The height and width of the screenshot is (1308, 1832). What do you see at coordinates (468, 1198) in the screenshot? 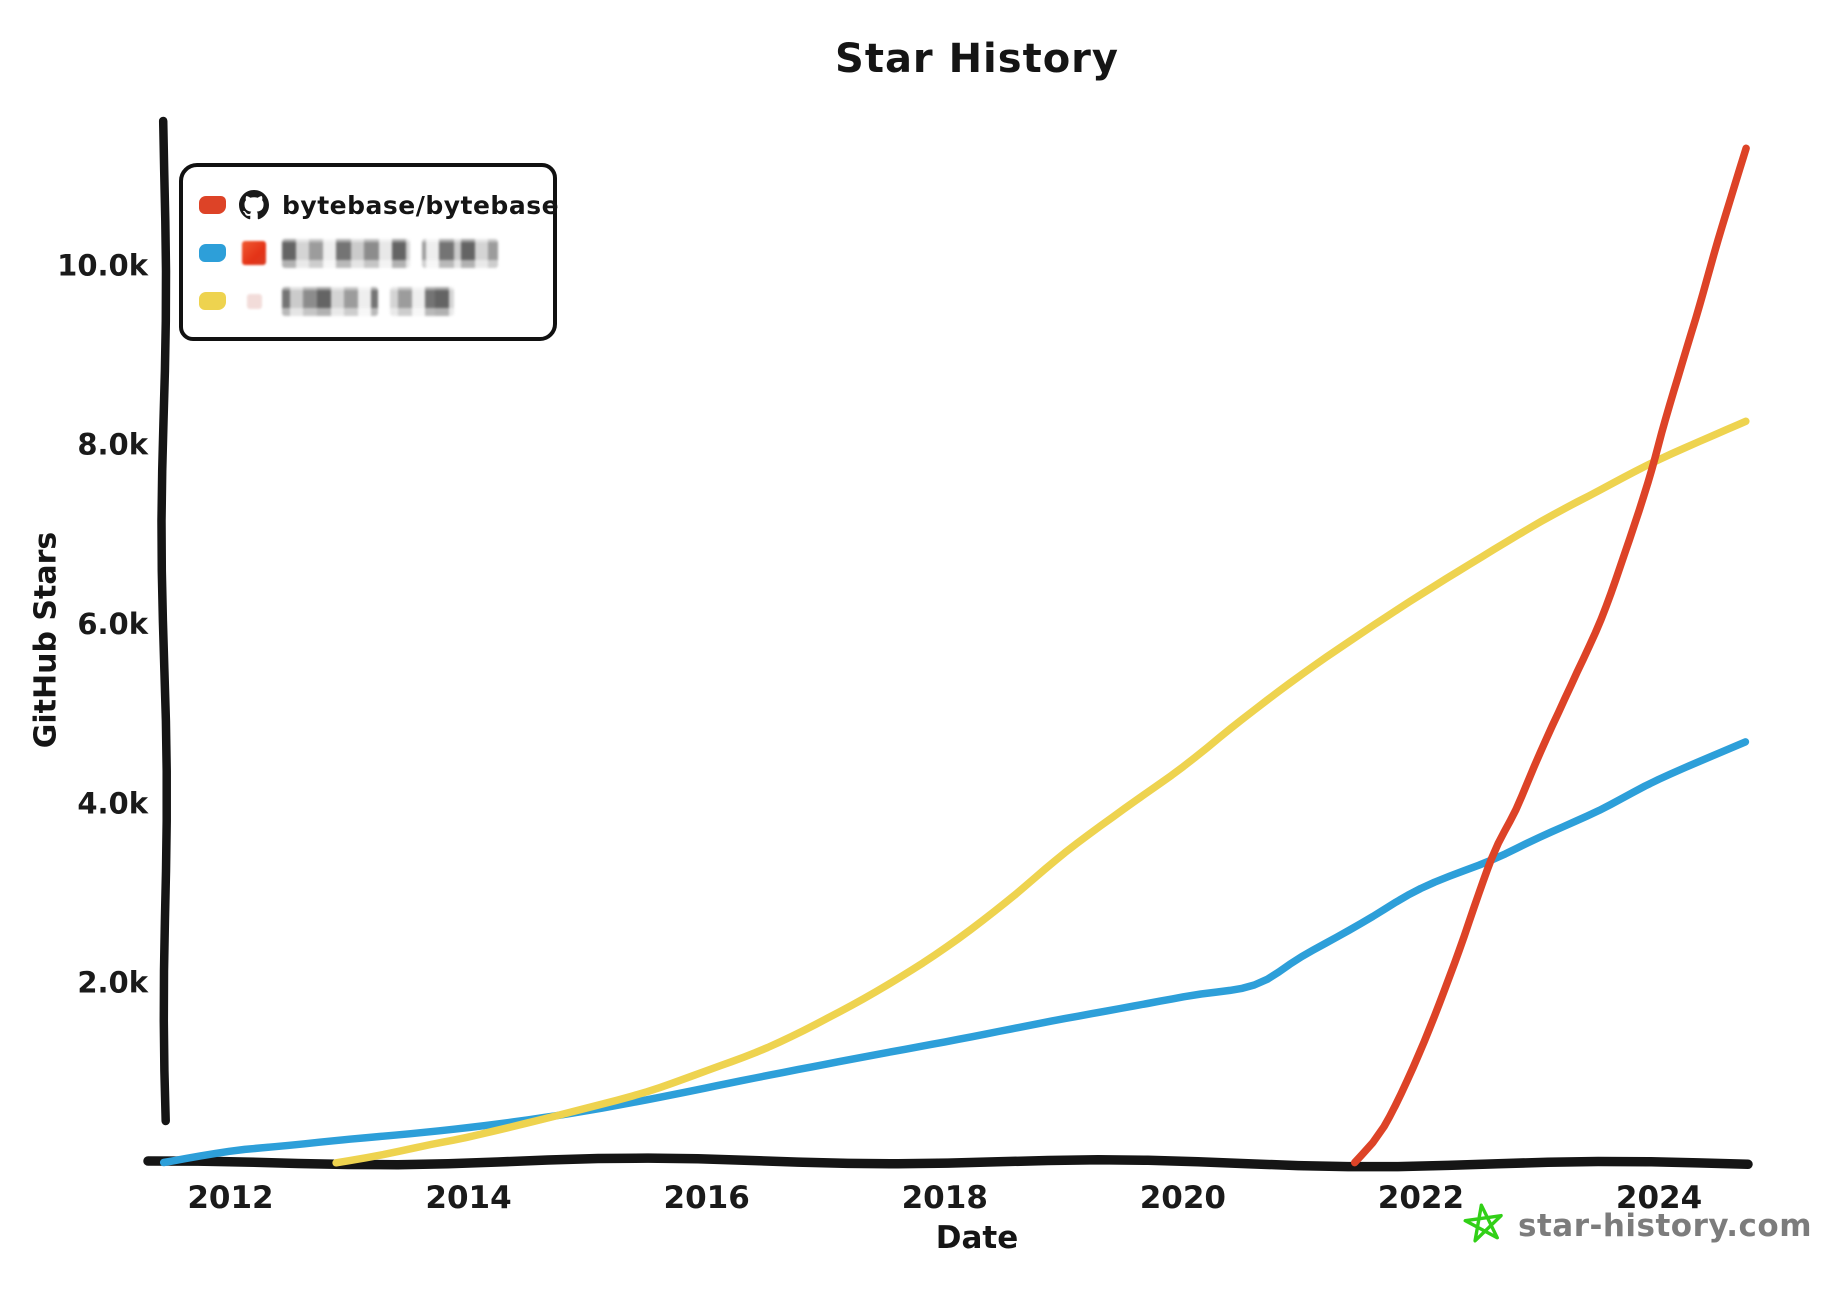
I see `x-tick-label: 2014` at bounding box center [468, 1198].